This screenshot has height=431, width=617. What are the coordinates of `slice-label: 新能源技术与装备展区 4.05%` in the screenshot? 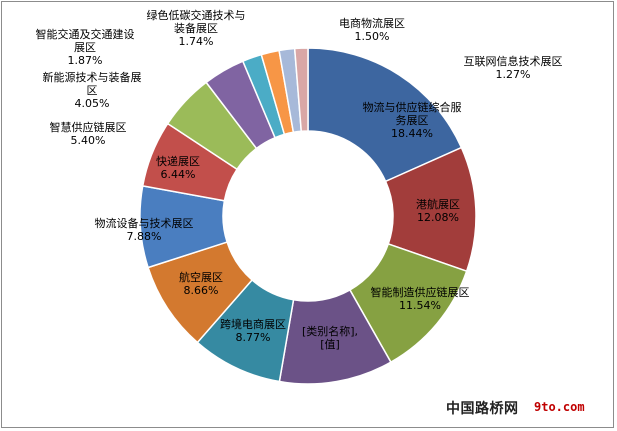 It's located at (92, 90).